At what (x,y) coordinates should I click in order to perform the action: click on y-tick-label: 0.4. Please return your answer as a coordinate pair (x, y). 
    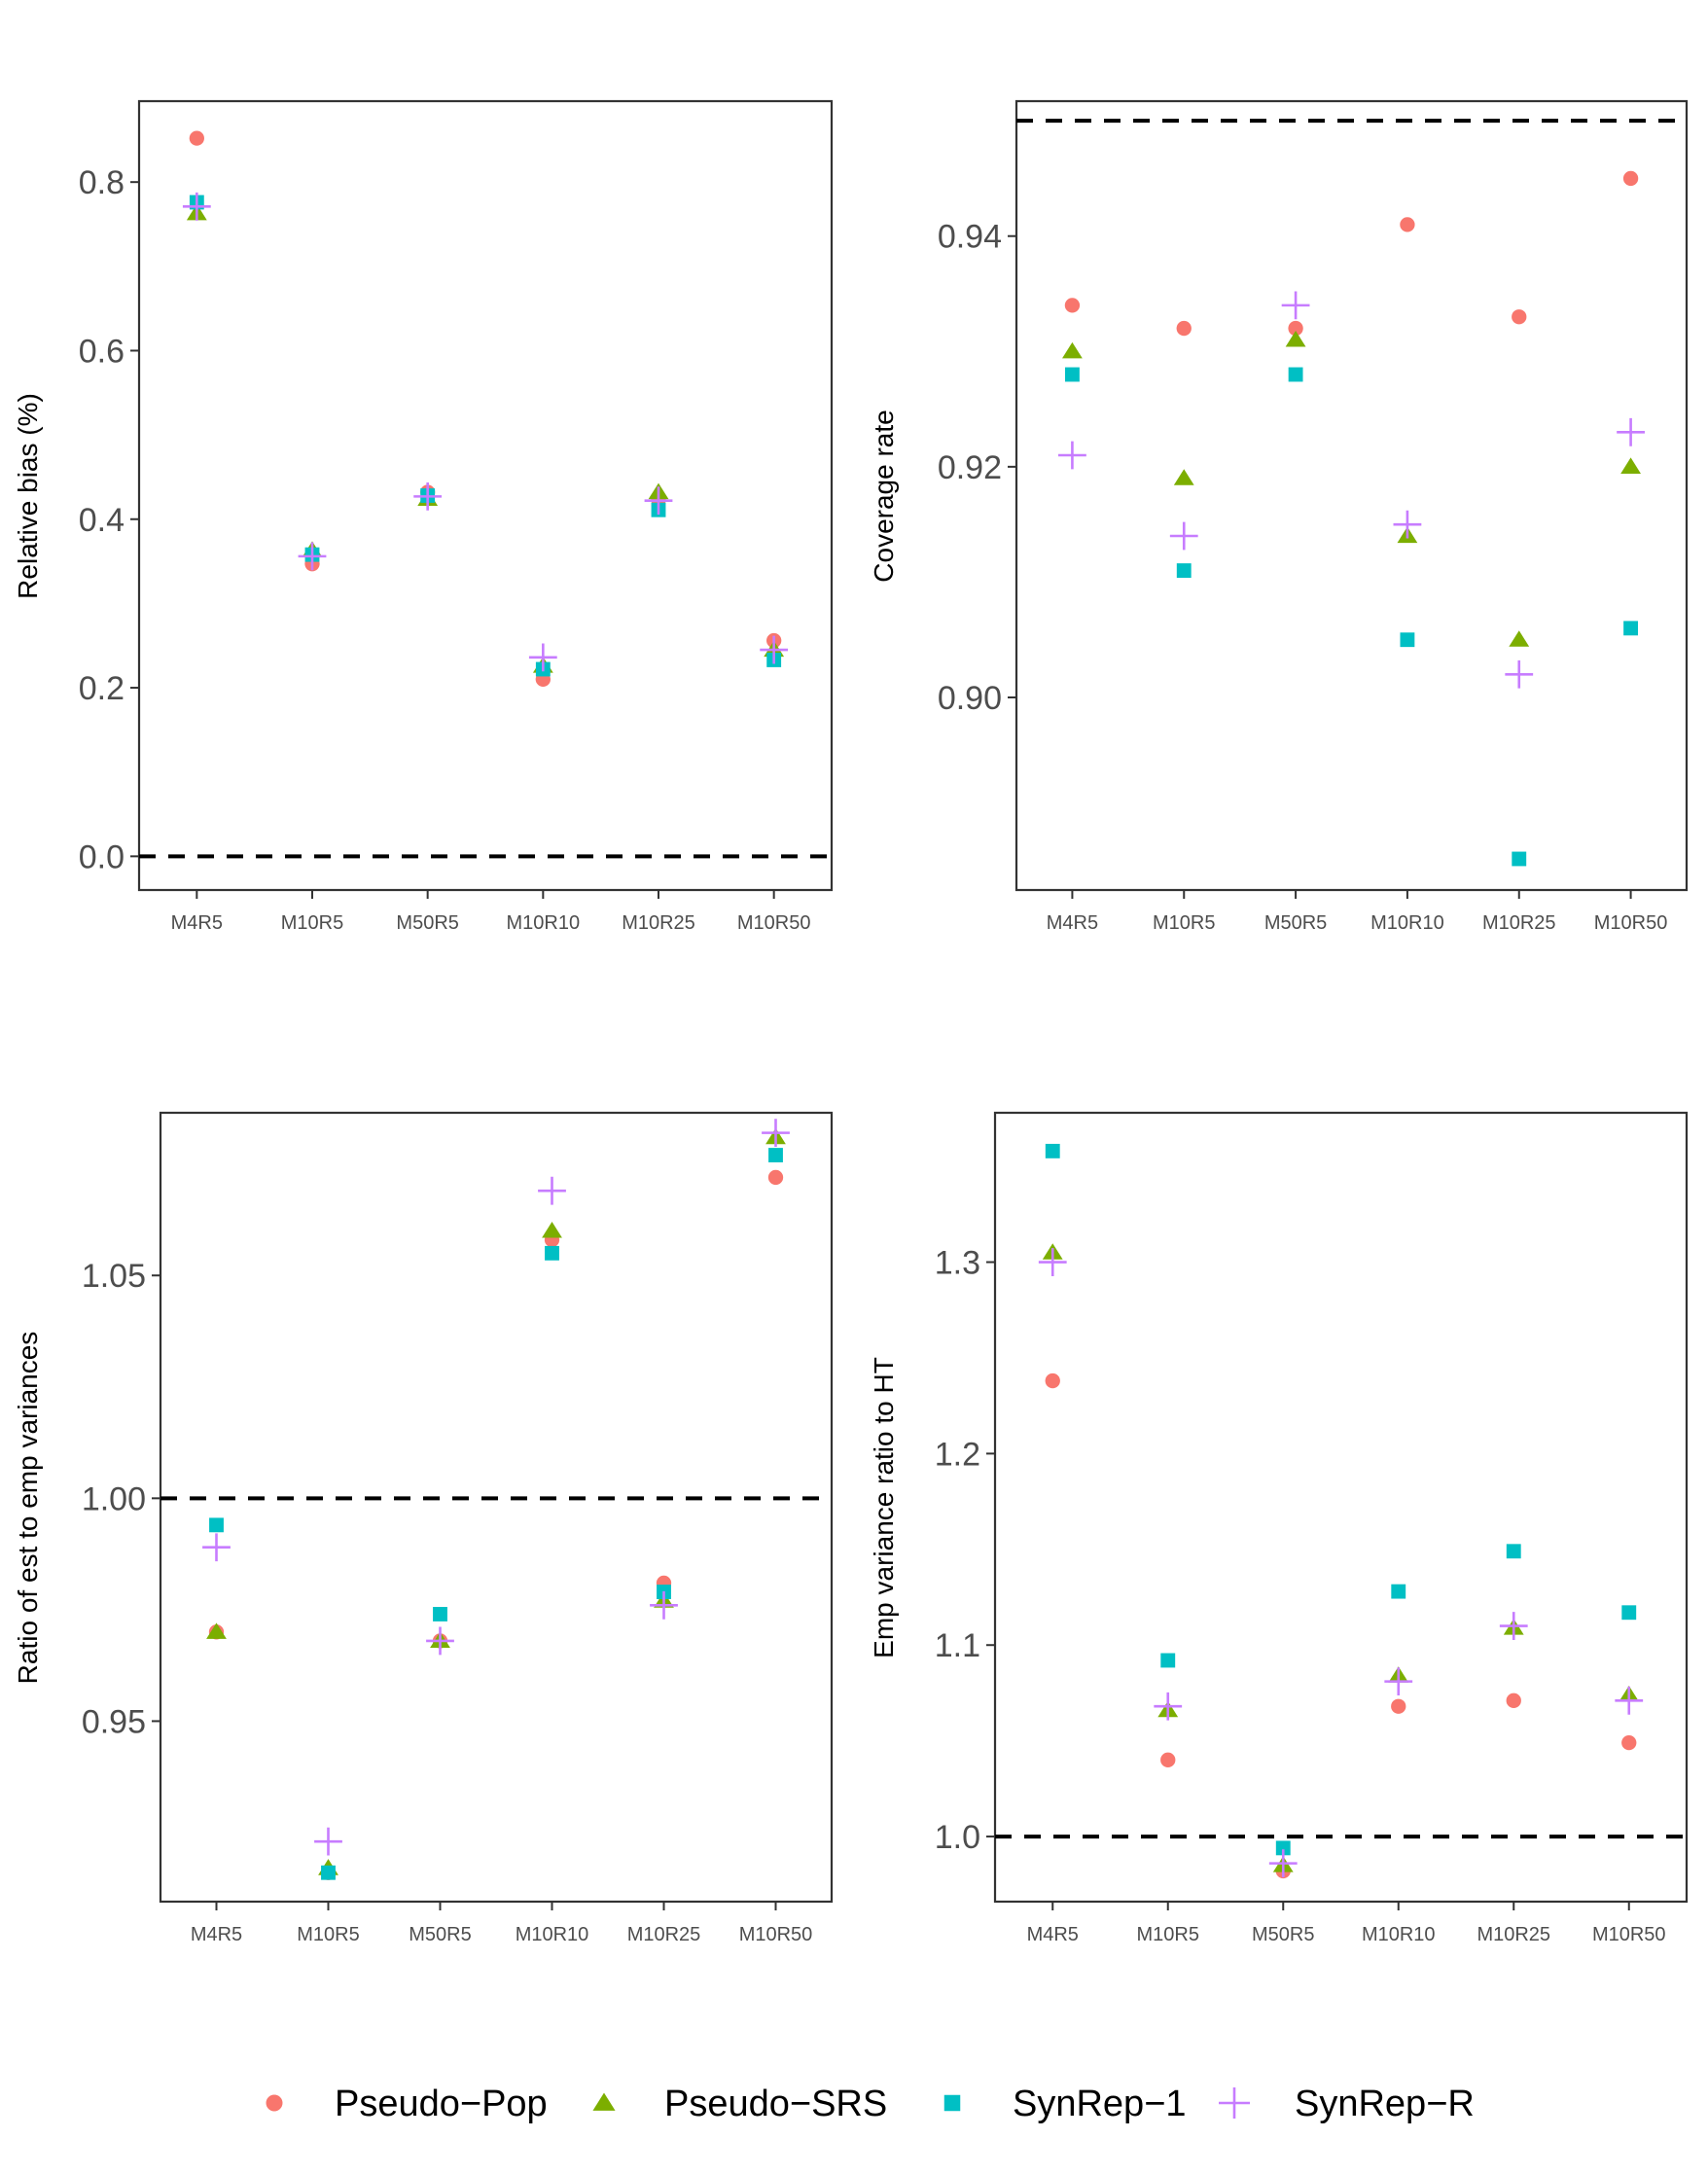
    Looking at the image, I should click on (102, 521).